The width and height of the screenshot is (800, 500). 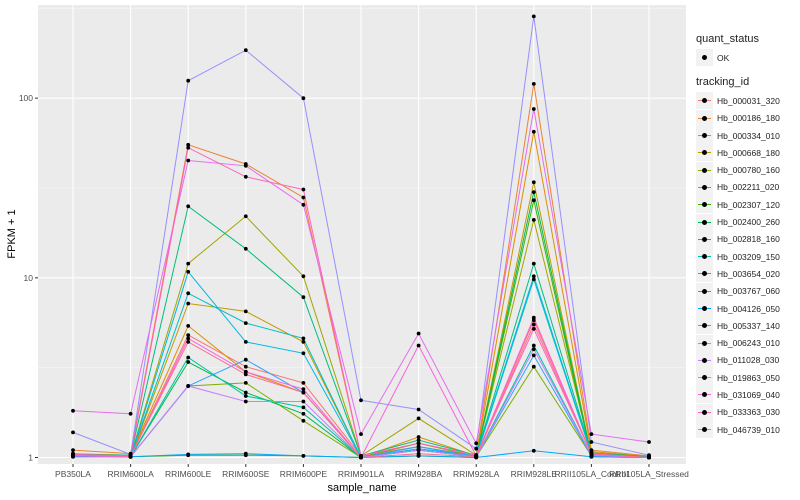 What do you see at coordinates (748, 187) in the screenshot?
I see `legend-label: Hb_002211_020` at bounding box center [748, 187].